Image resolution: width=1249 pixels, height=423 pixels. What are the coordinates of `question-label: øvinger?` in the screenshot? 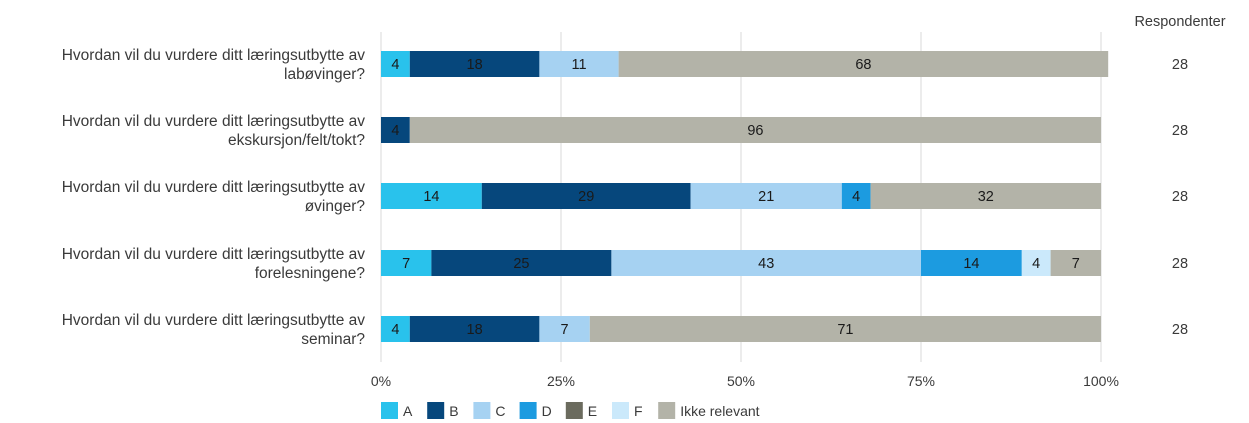 It's located at (335, 206).